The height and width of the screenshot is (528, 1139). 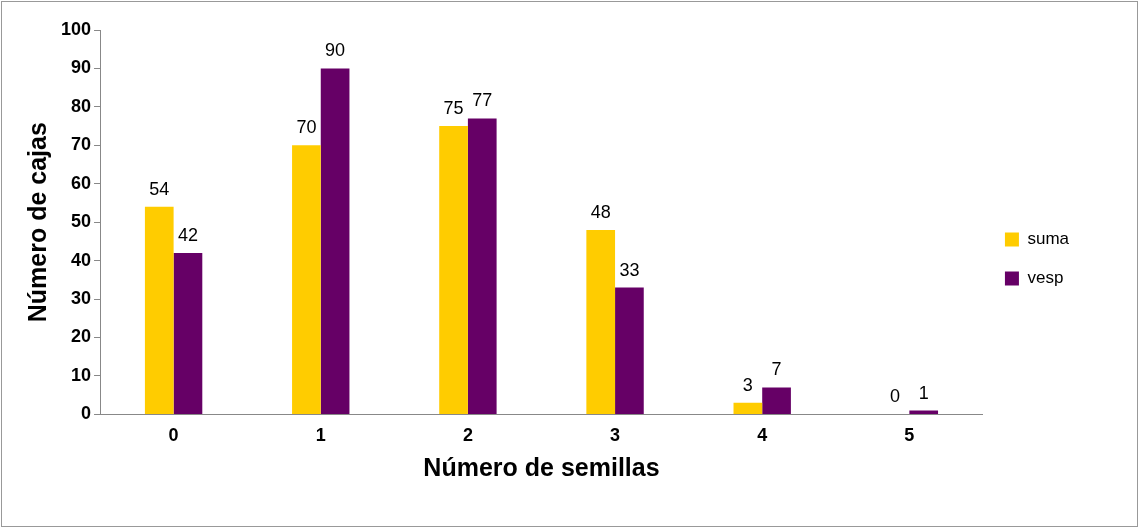 I want to click on x-tick-label: 2, so click(x=467, y=435).